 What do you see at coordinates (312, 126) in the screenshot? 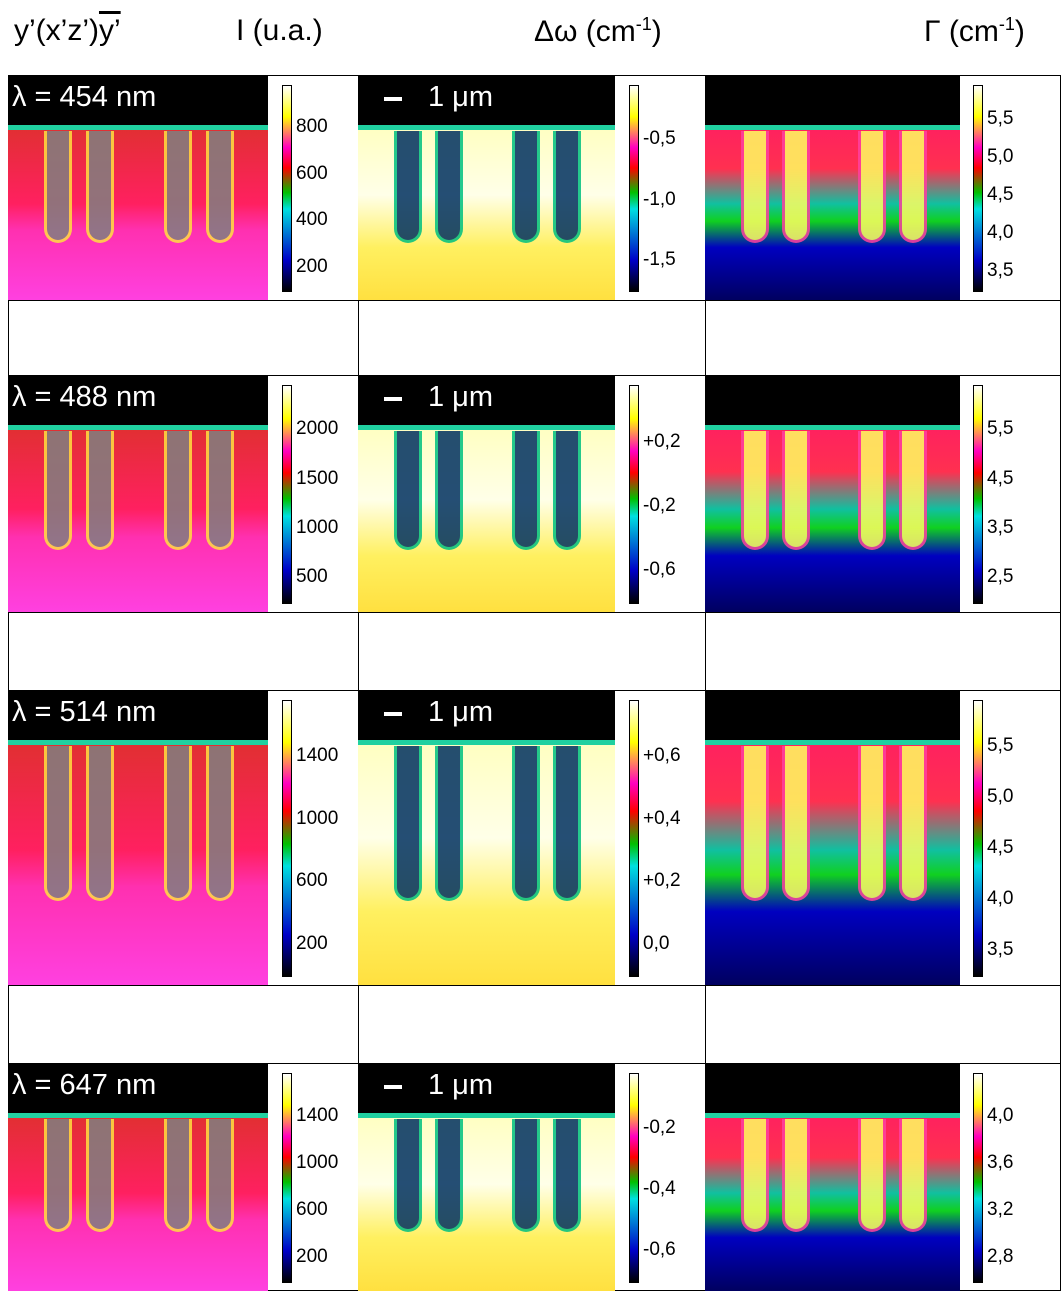
I see `colorbar-tick-label: 800` at bounding box center [312, 126].